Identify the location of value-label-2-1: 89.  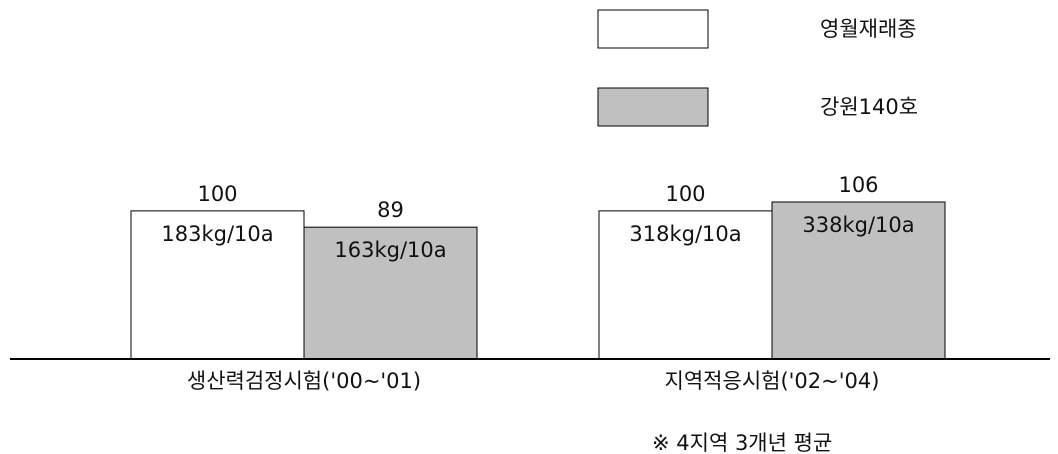
(390, 210).